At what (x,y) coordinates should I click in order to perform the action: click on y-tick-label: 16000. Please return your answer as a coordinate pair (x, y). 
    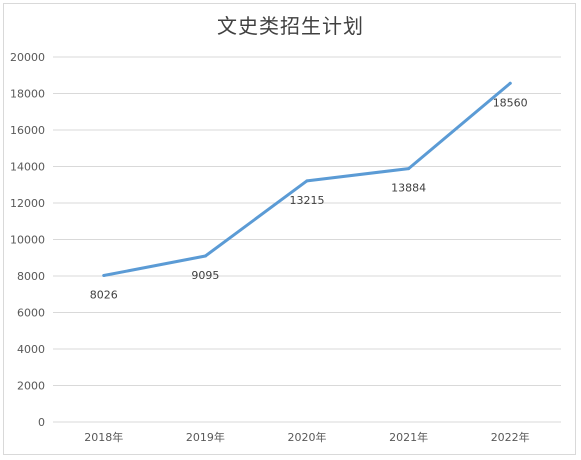
    Looking at the image, I should click on (27, 130).